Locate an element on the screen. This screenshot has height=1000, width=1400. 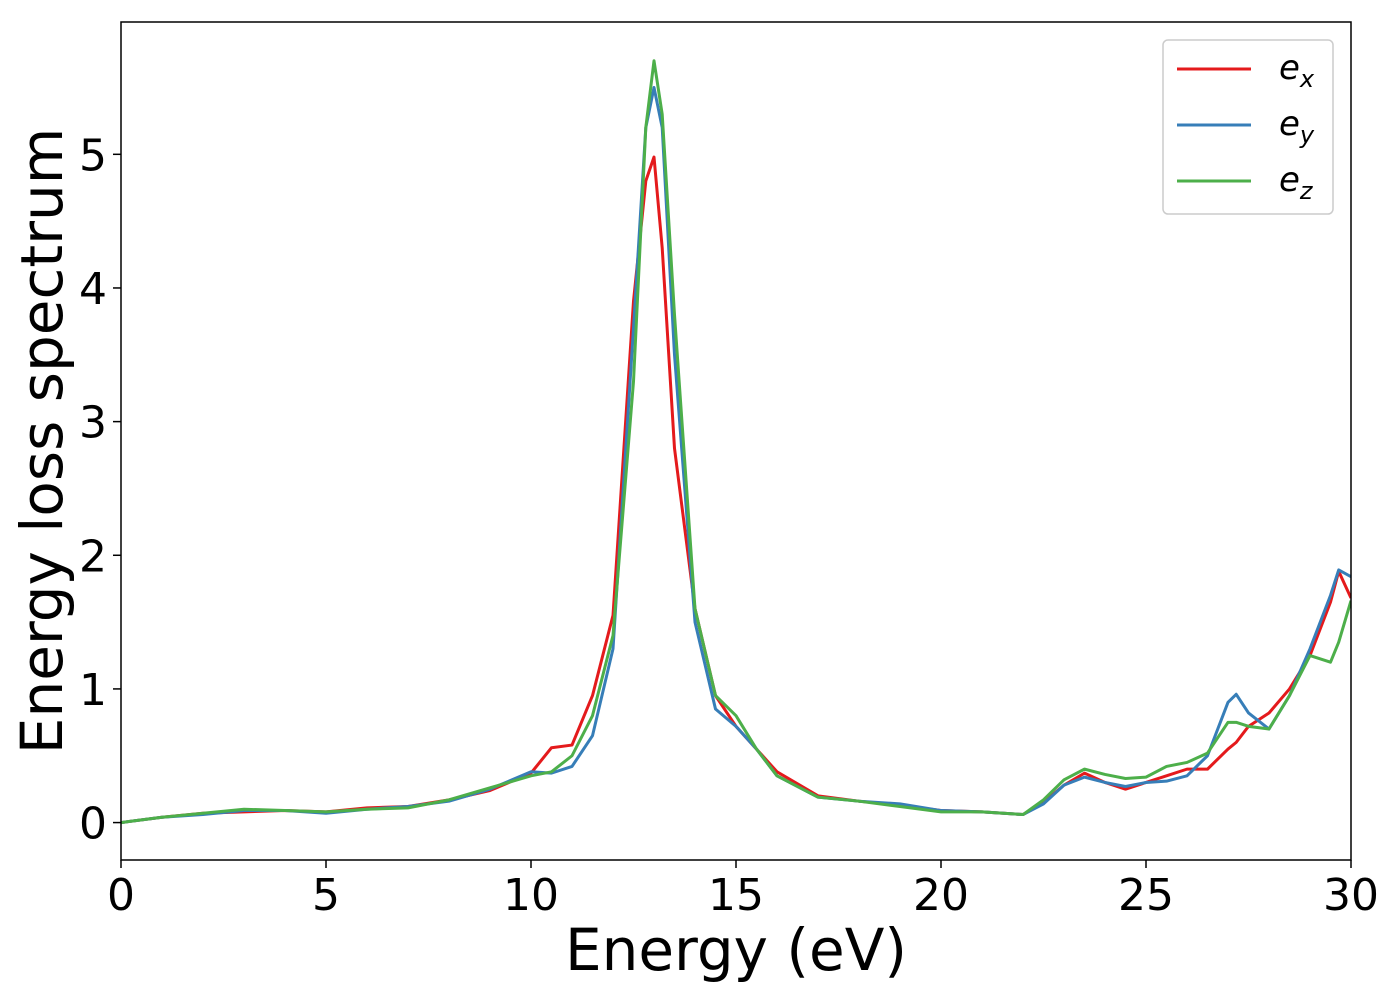
x-tick-label: 30 is located at coordinates (1351, 895).